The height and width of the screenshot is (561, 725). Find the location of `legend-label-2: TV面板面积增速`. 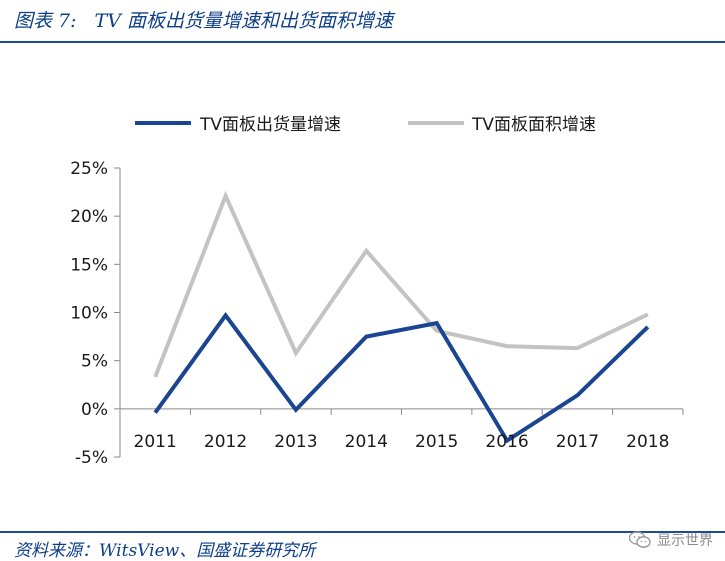

legend-label-2: TV面板面积增速 is located at coordinates (533, 125).